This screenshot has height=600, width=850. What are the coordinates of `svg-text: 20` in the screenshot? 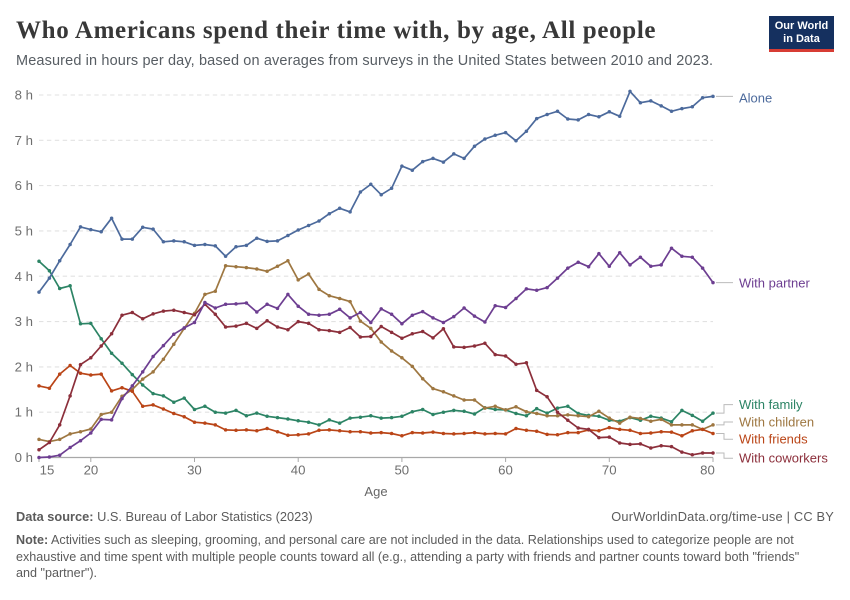 It's located at (91, 470).